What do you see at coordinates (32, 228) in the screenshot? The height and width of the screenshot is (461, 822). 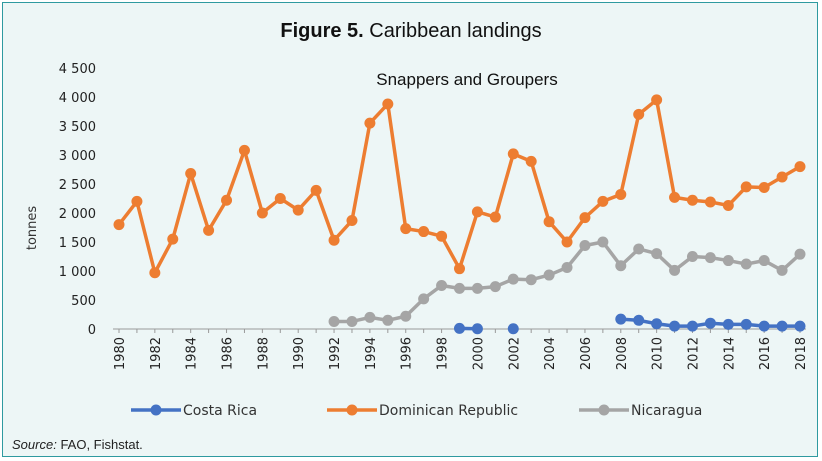 I see `y-axis-label: tonnes` at bounding box center [32, 228].